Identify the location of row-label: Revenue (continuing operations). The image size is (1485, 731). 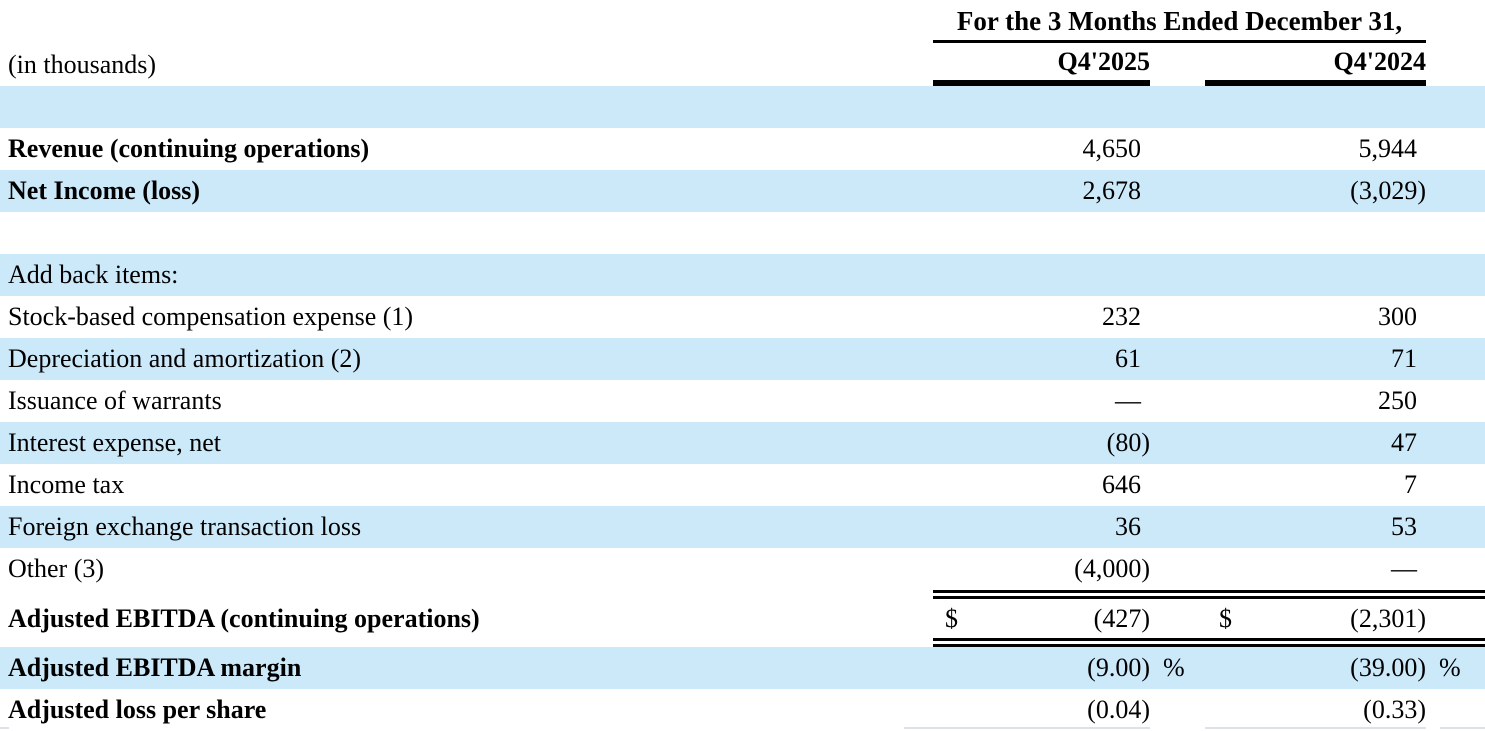
(189, 148).